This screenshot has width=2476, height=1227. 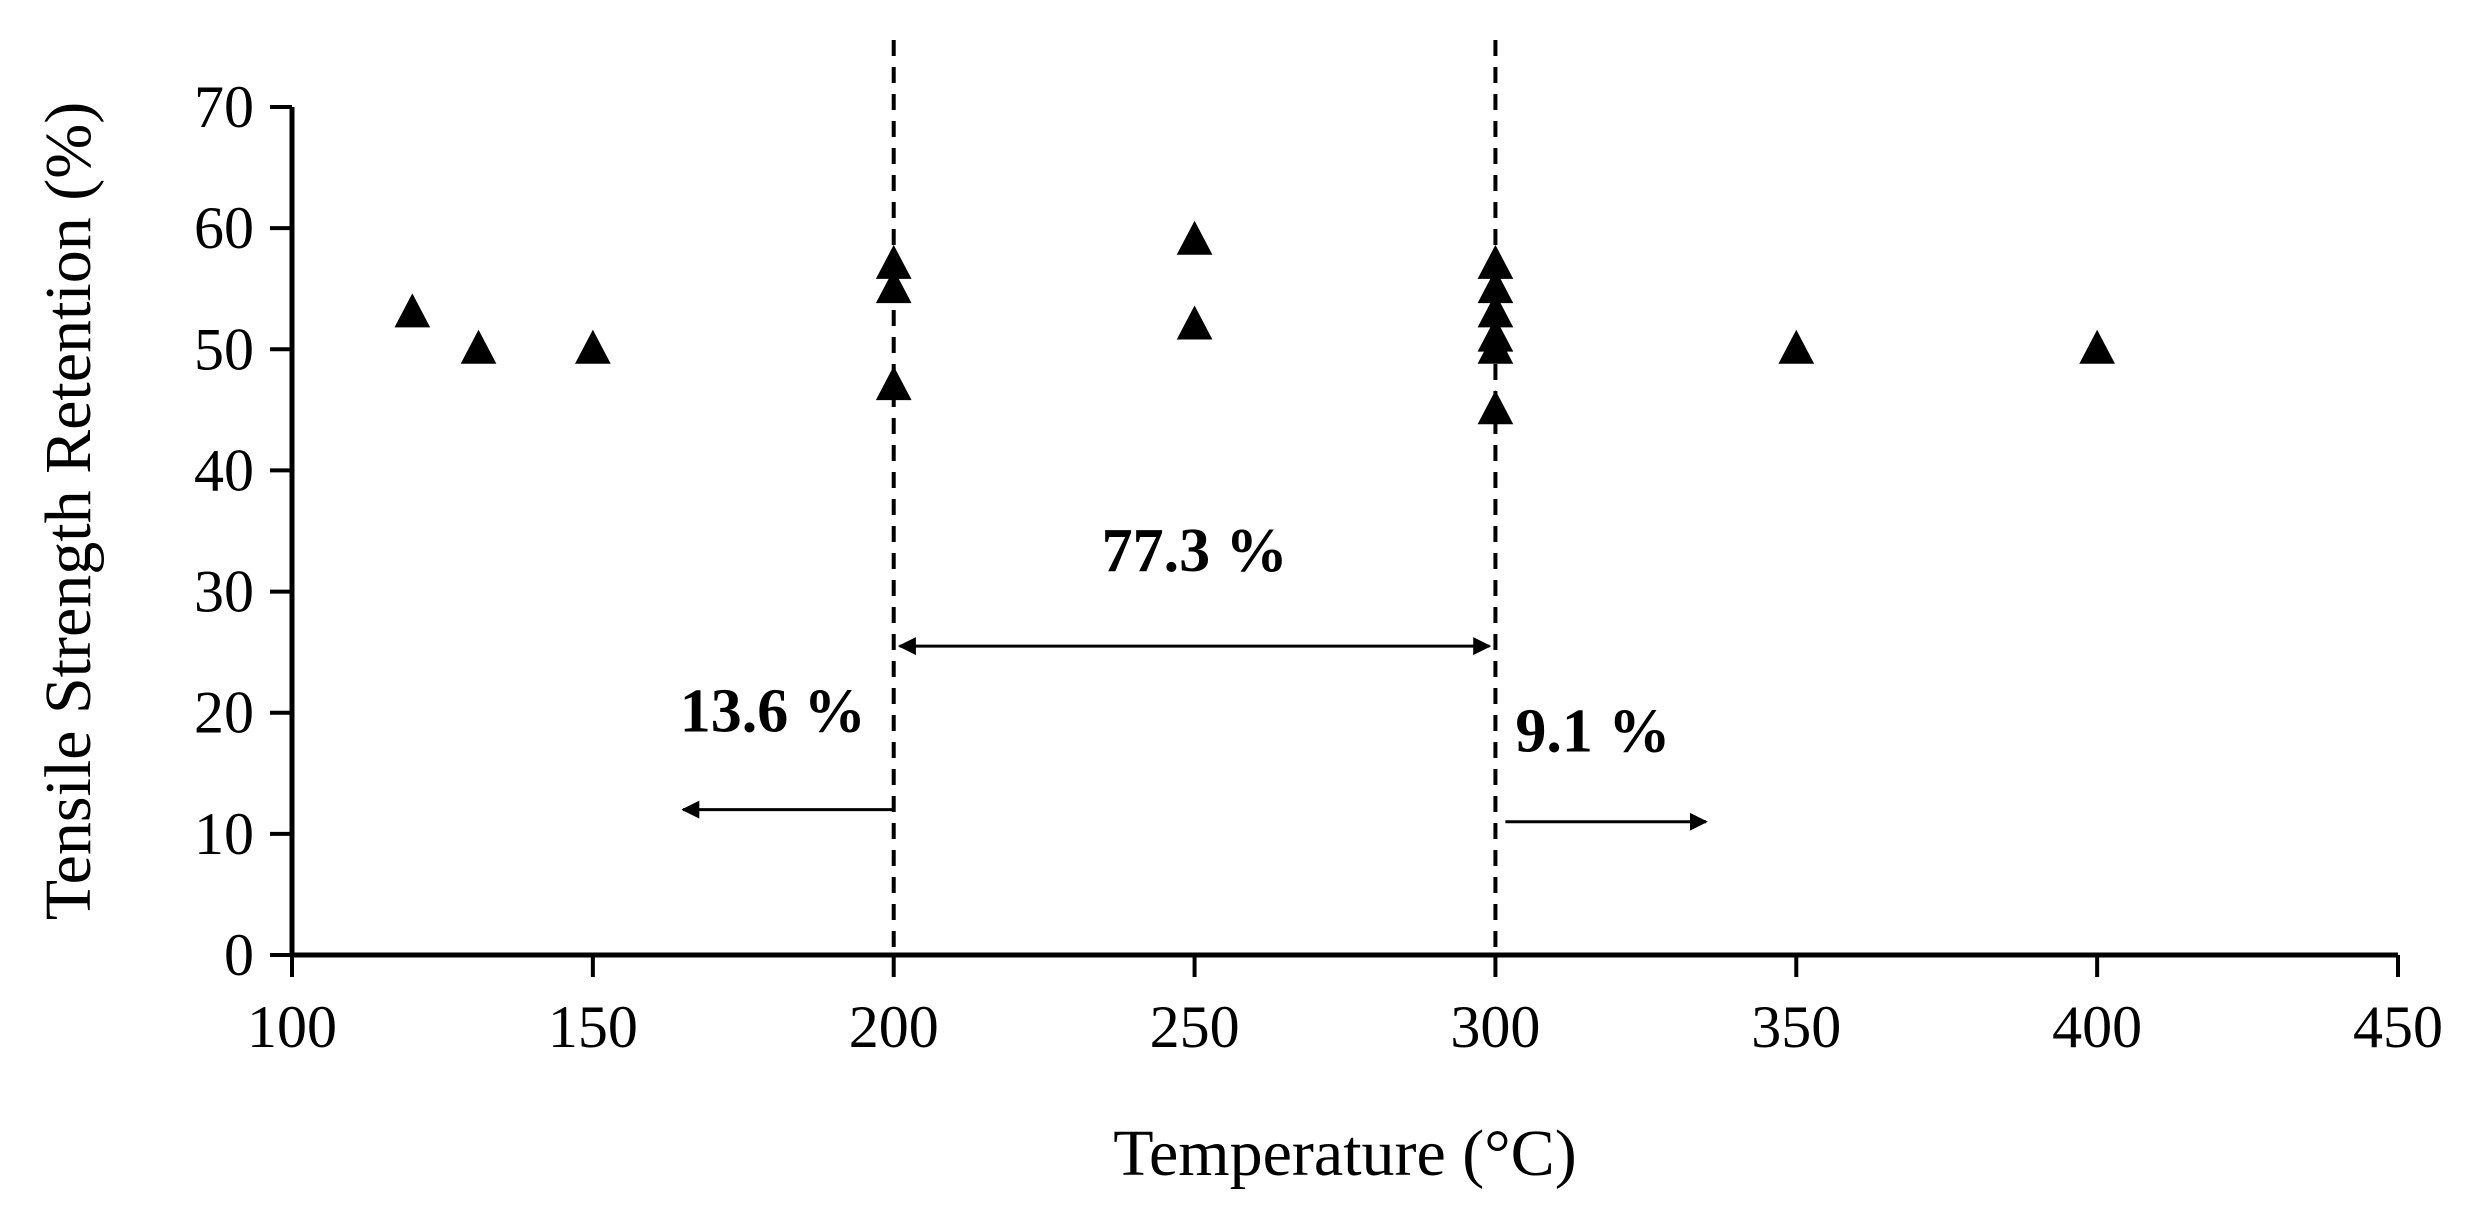 I want to click on y-tick-label: 20, so click(x=224, y=713).